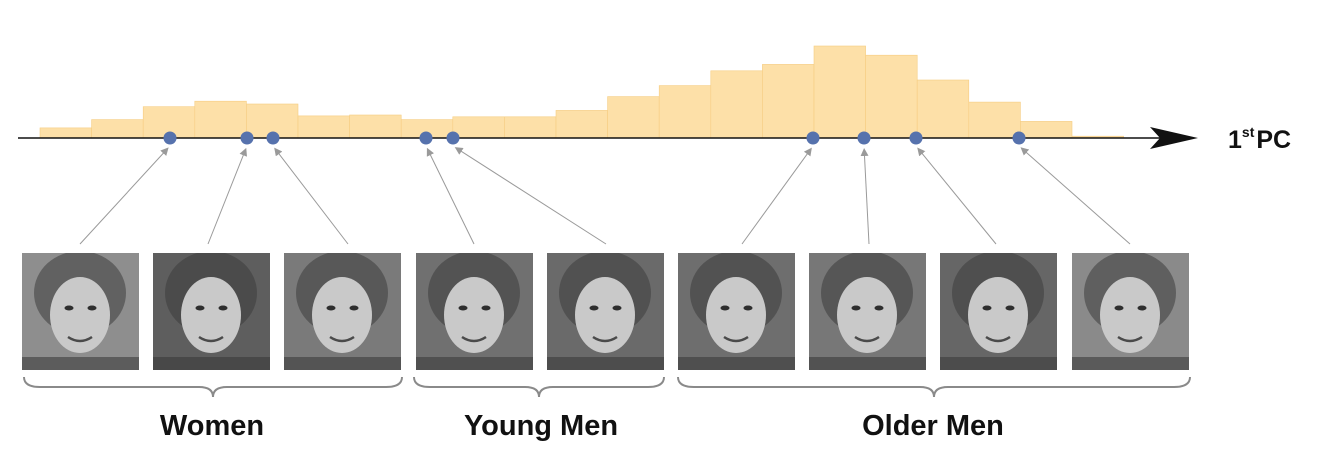 The height and width of the screenshot is (472, 1323). I want to click on pc-axis, so click(608, 138).